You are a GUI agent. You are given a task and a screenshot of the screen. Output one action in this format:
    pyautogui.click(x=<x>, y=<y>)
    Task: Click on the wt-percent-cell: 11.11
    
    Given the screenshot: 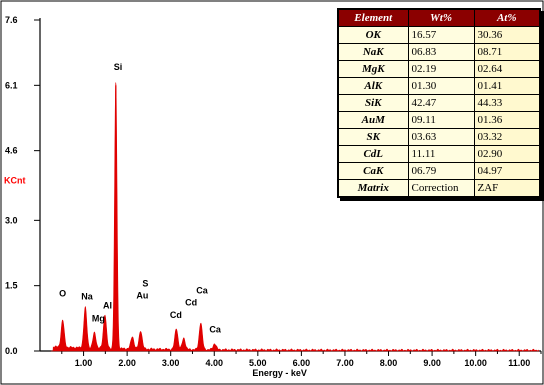 What is the action you would take?
    pyautogui.click(x=441, y=154)
    